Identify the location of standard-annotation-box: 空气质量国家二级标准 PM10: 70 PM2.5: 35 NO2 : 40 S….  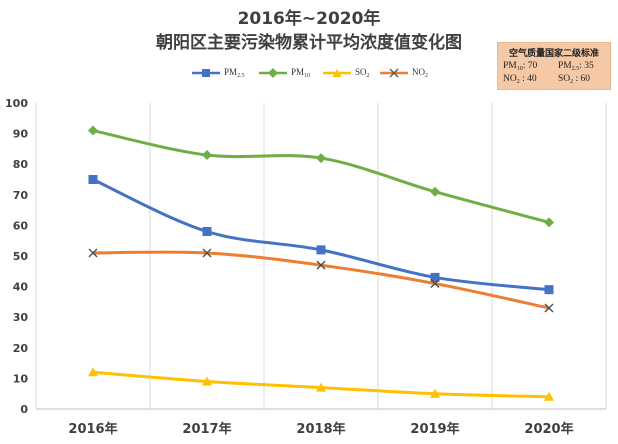
(554, 66).